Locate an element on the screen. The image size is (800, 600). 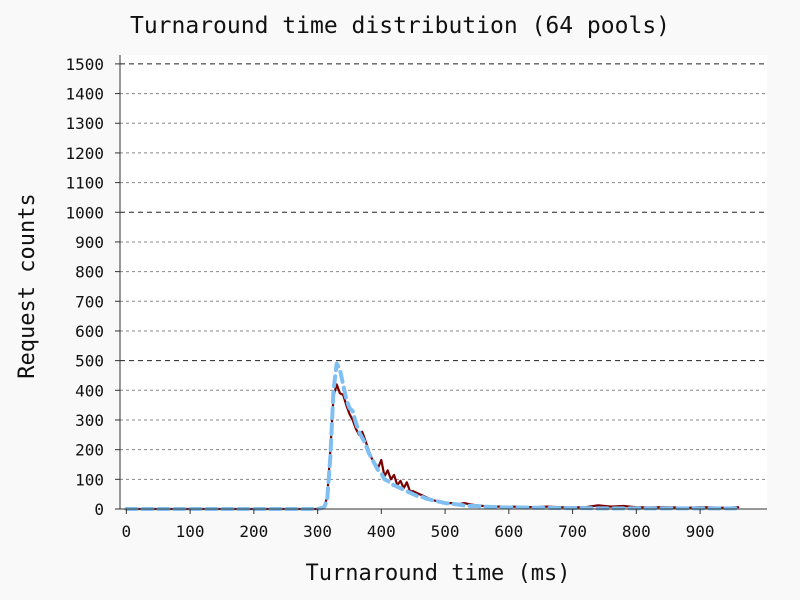
x-tick-label: 100 is located at coordinates (190, 531).